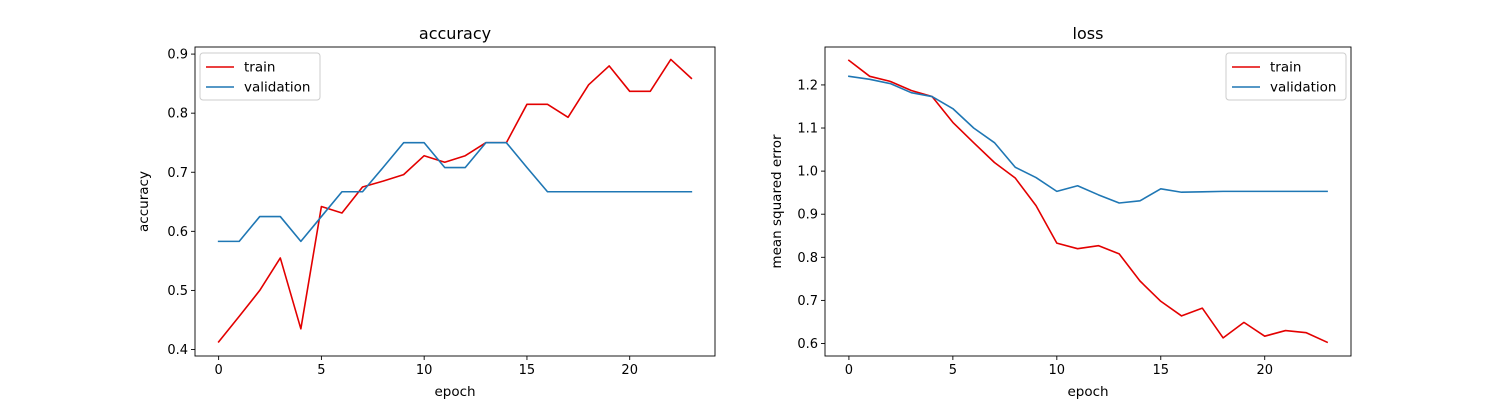 This screenshot has height=400, width=1500. I want to click on y-tick-label: 0.4, so click(177, 350).